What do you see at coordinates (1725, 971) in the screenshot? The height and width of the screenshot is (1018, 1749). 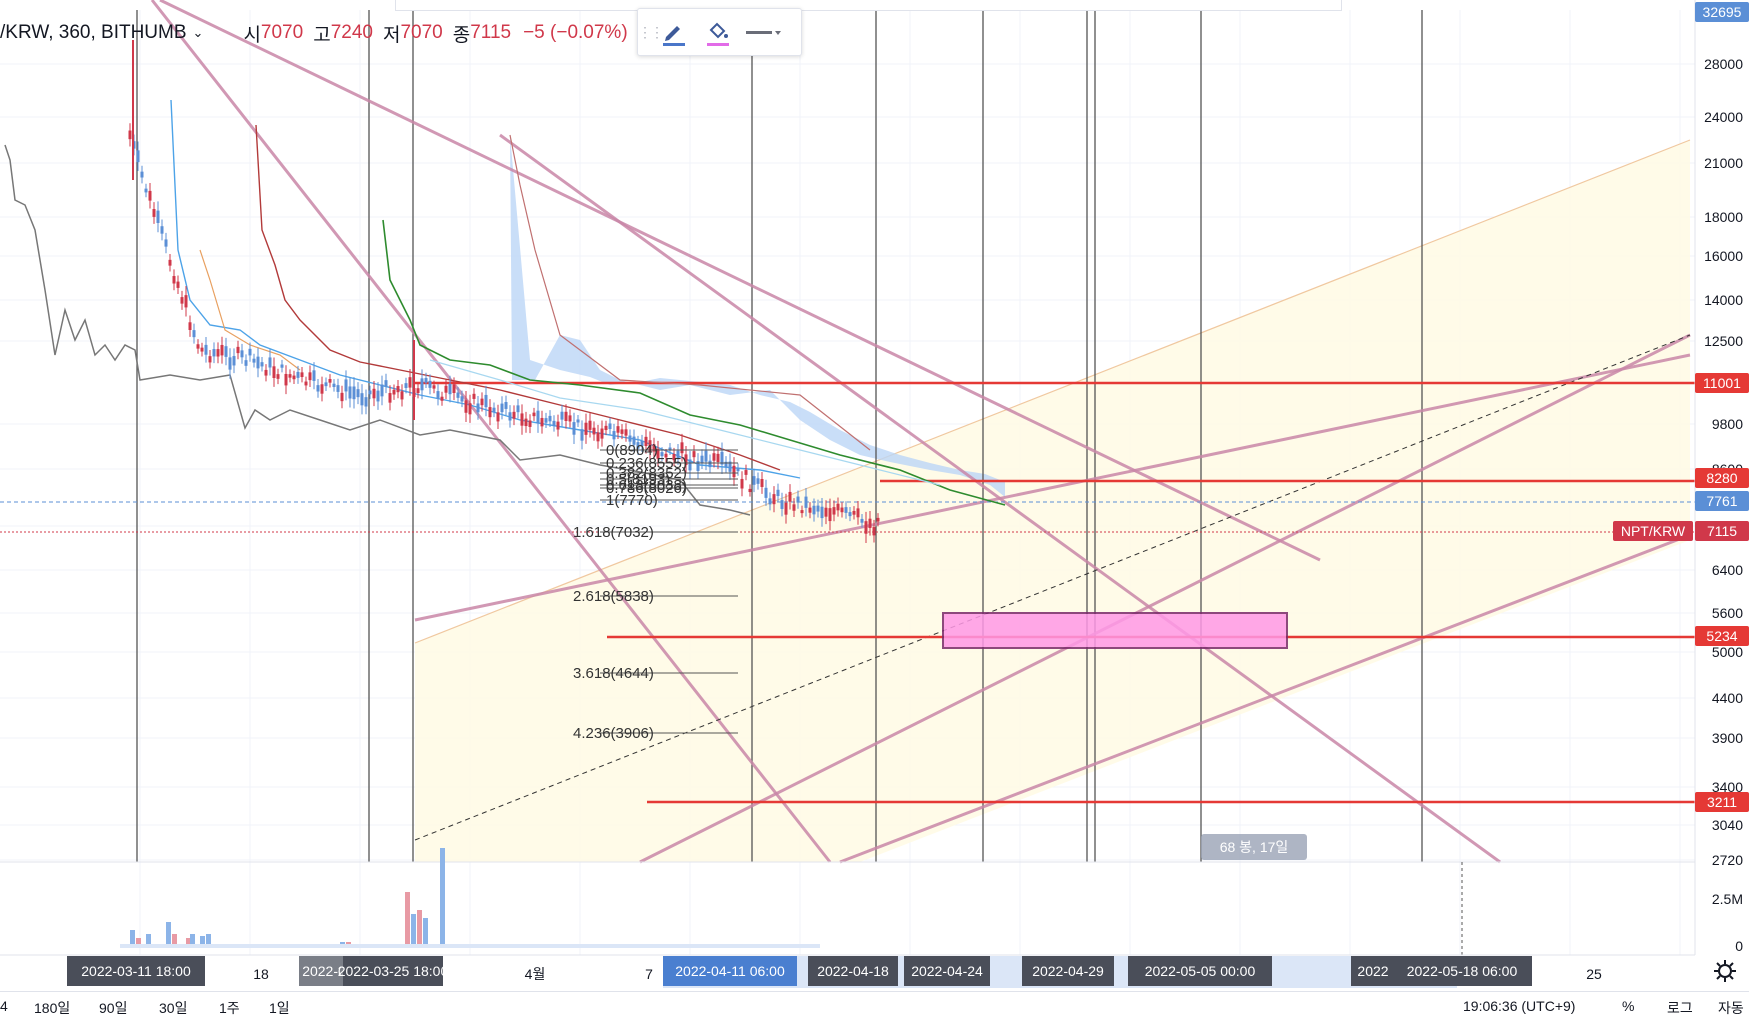 I see `gear-icon` at bounding box center [1725, 971].